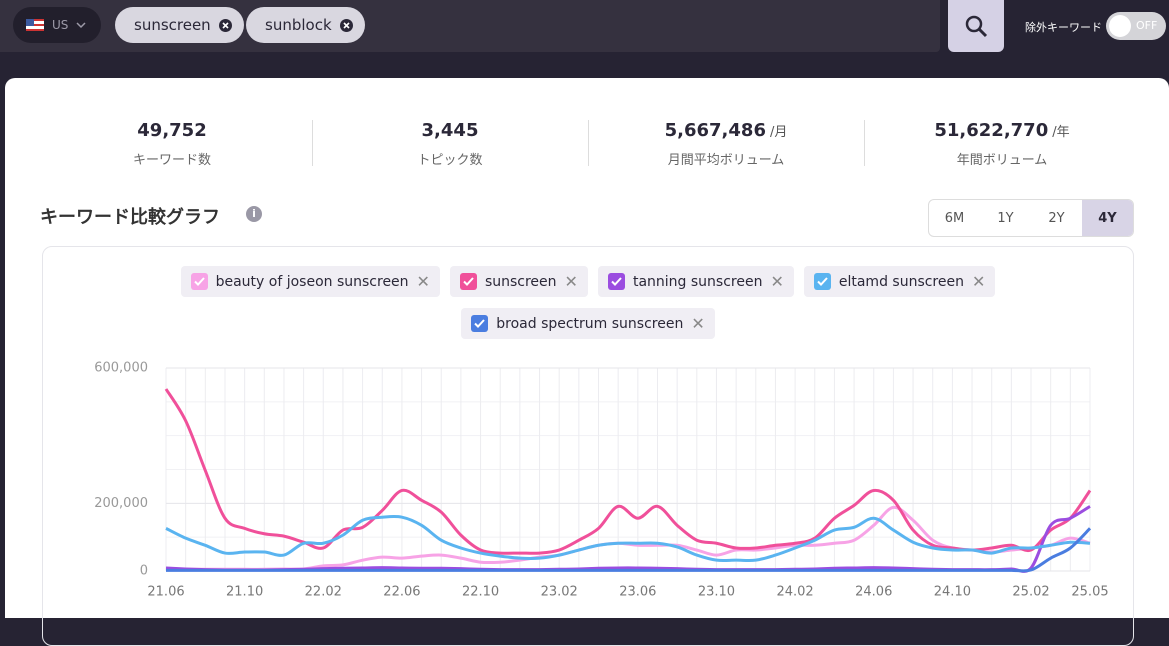  I want to click on y-tick-label: 0, so click(144, 571).